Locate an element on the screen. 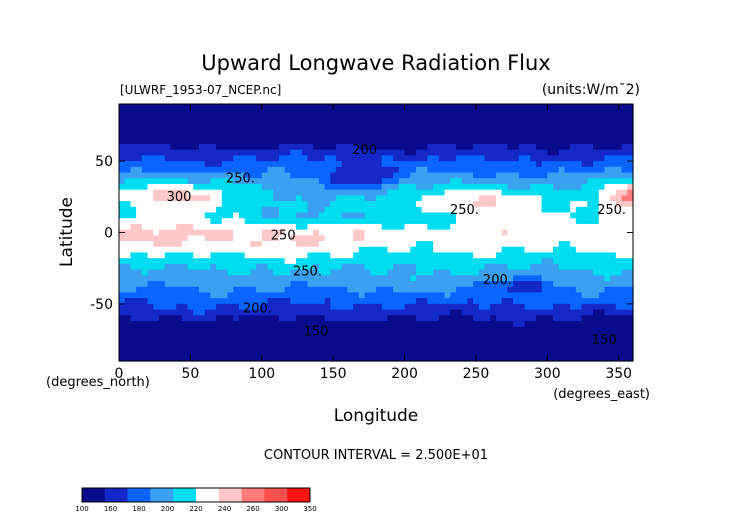 This screenshot has width=752, height=532. colorbar-label: 220 is located at coordinates (195, 509).